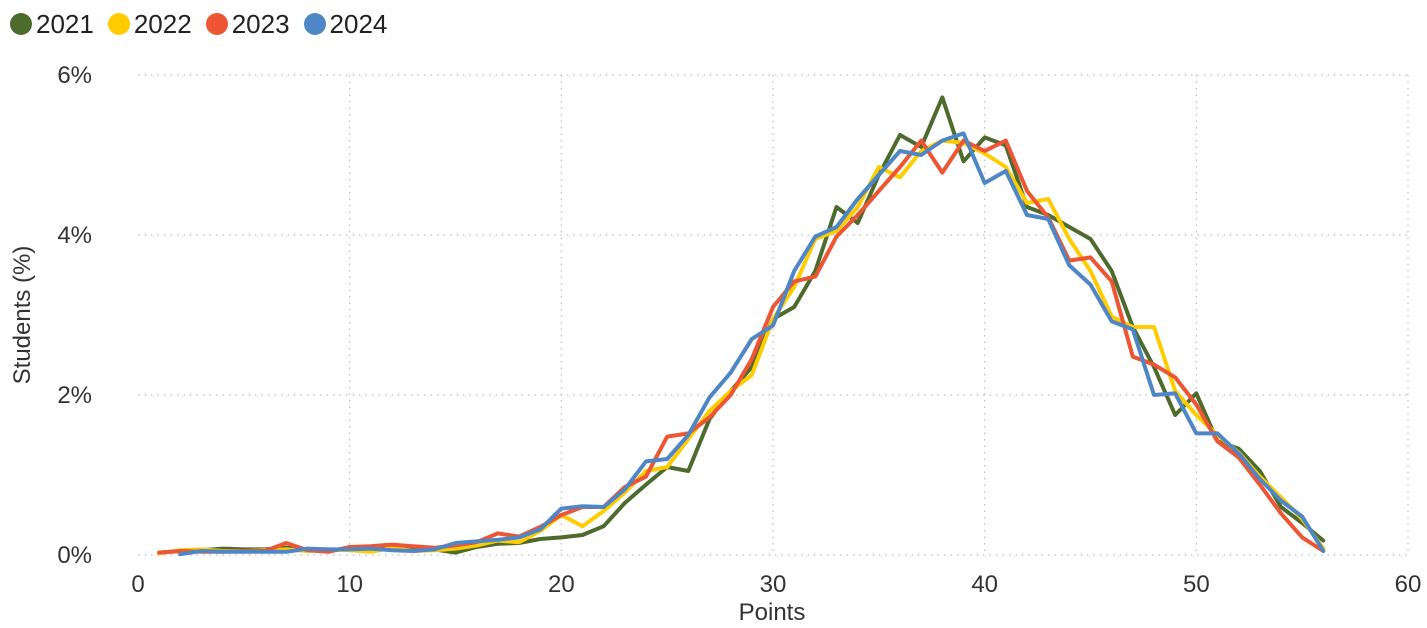 The image size is (1427, 628). What do you see at coordinates (772, 612) in the screenshot?
I see `x-axis-title: Points` at bounding box center [772, 612].